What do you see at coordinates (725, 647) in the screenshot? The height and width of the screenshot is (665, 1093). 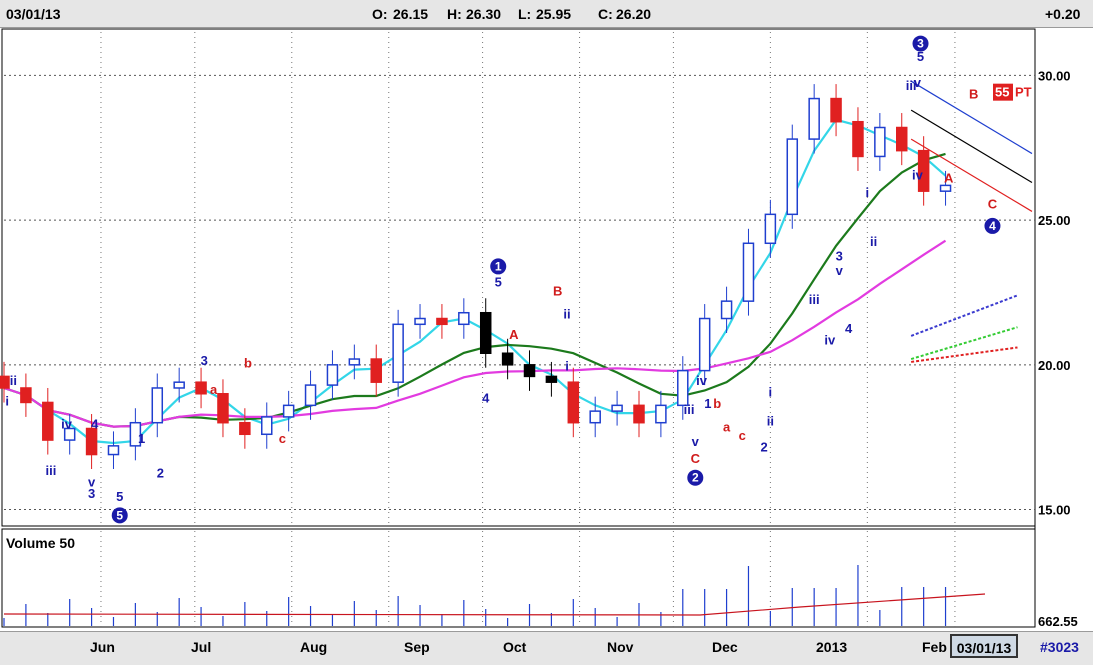 I see `month-label: Dec` at bounding box center [725, 647].